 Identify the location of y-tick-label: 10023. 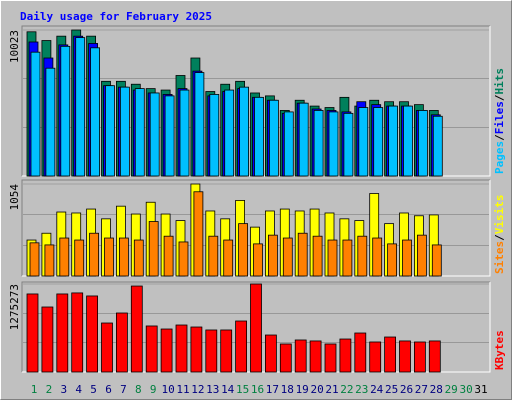
(14, 46).